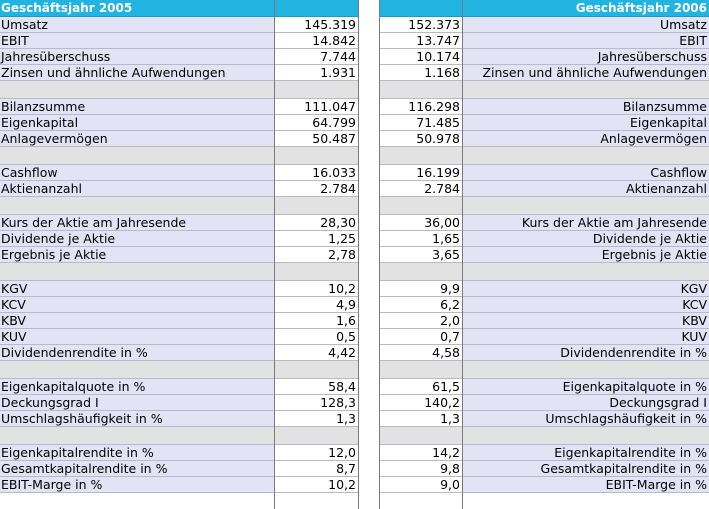 This screenshot has height=509, width=709. I want to click on row-label-2005: Kurs der Aktie am Jahresende, so click(137, 223).